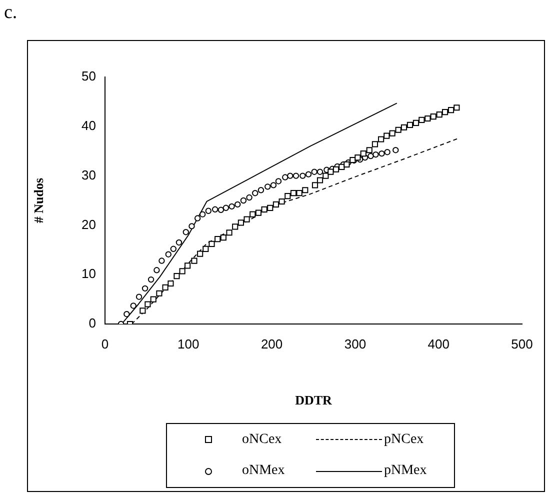  Describe the element at coordinates (439, 344) in the screenshot. I see `x-tick-label: 400` at that location.